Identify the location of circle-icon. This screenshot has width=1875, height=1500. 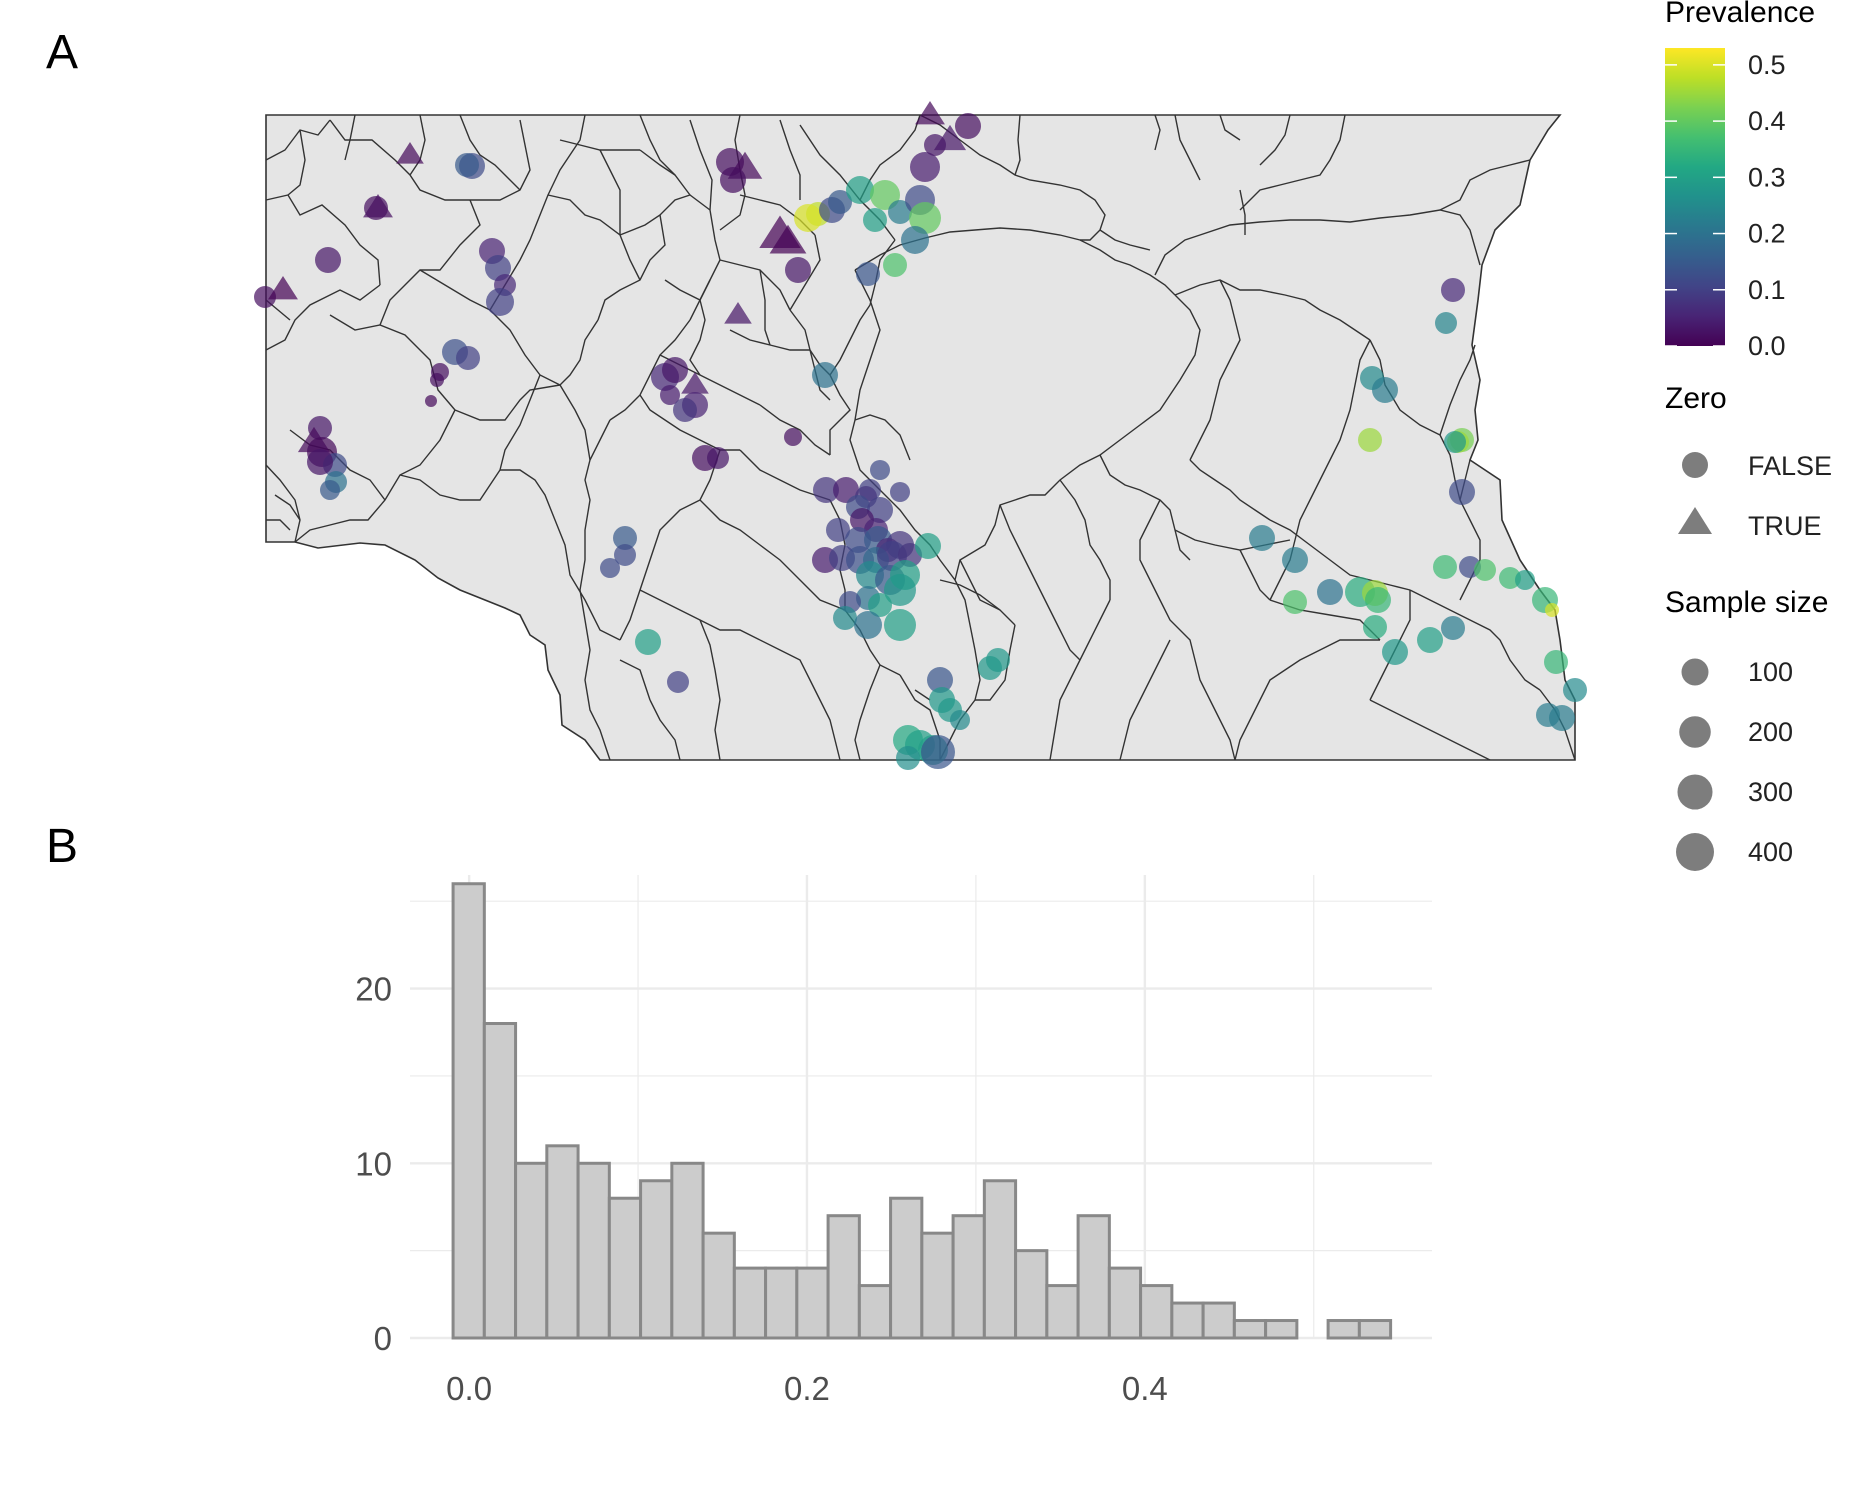
(1695, 465).